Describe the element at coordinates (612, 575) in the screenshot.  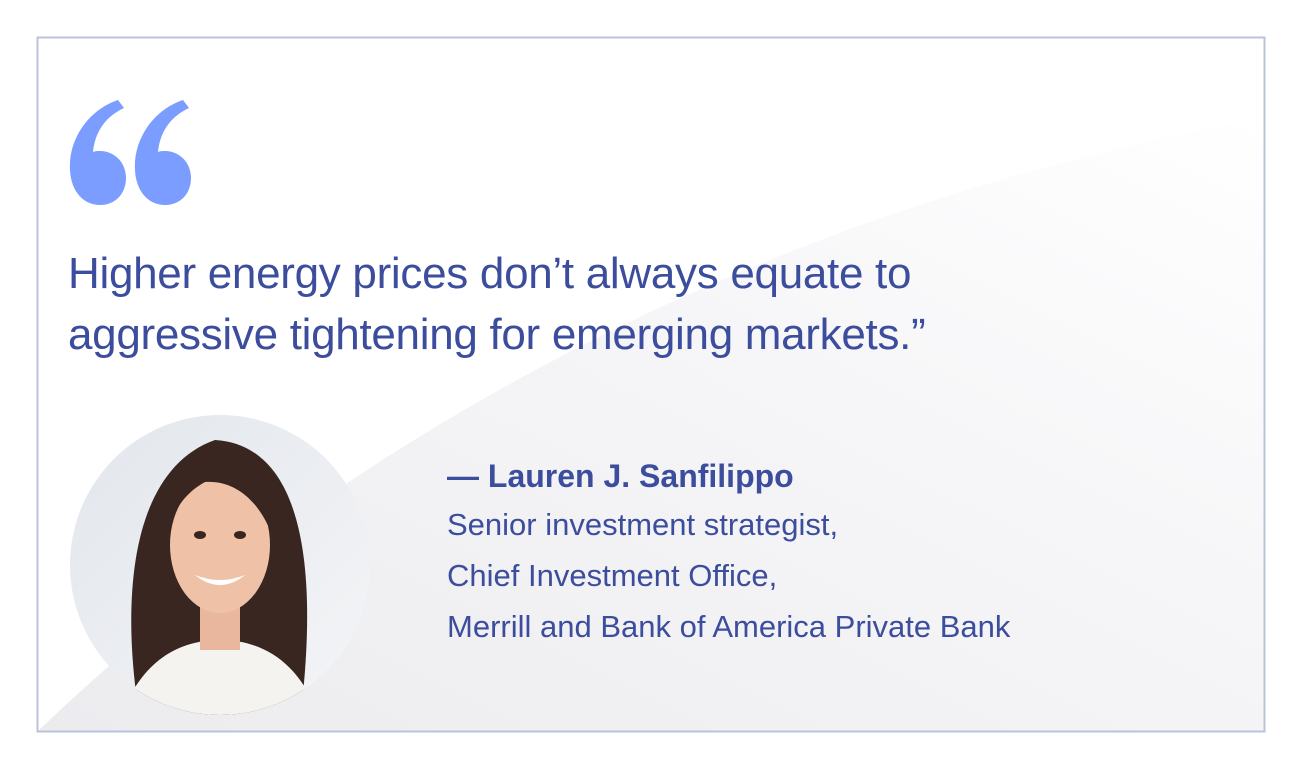
I see `attribution-title: Chief Investment Office,` at that location.